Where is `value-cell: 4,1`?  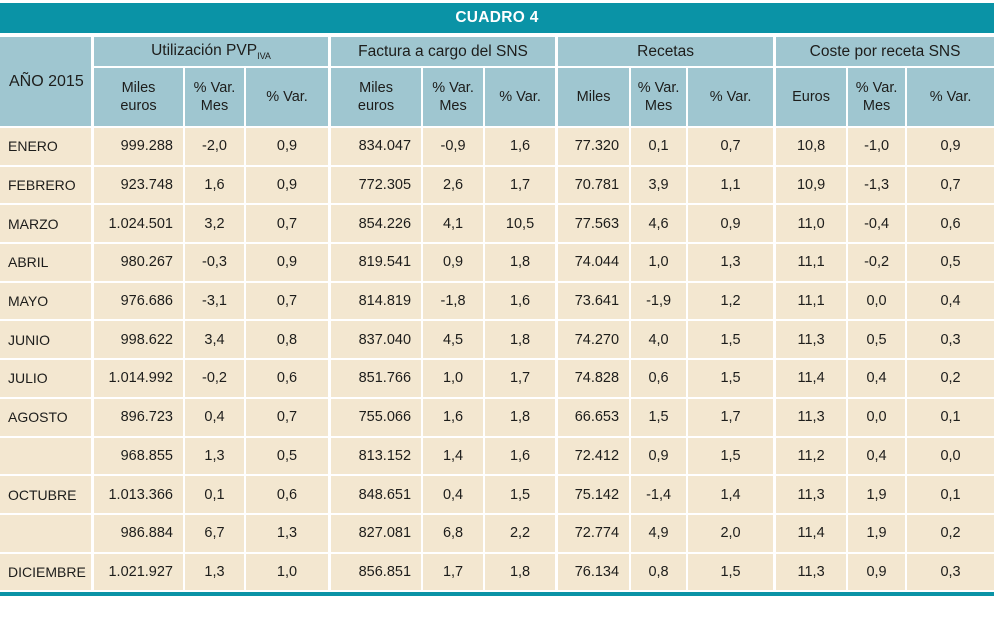
value-cell: 4,1 is located at coordinates (454, 225).